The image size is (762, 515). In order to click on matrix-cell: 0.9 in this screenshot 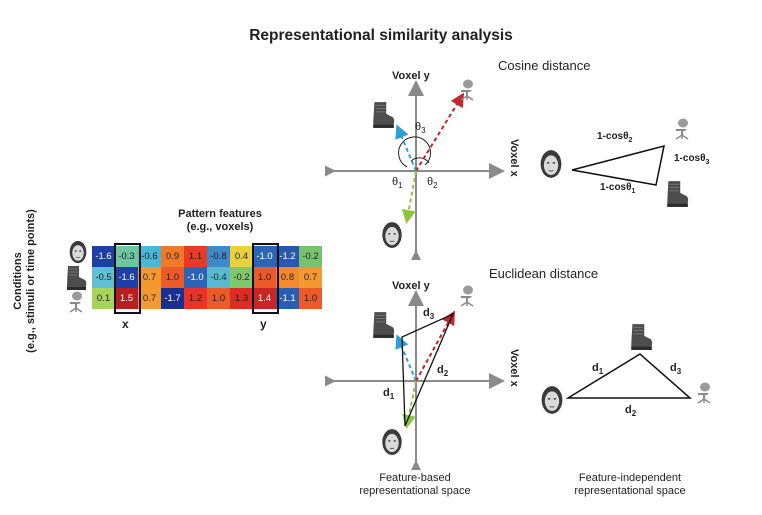, I will do `click(172, 256)`.